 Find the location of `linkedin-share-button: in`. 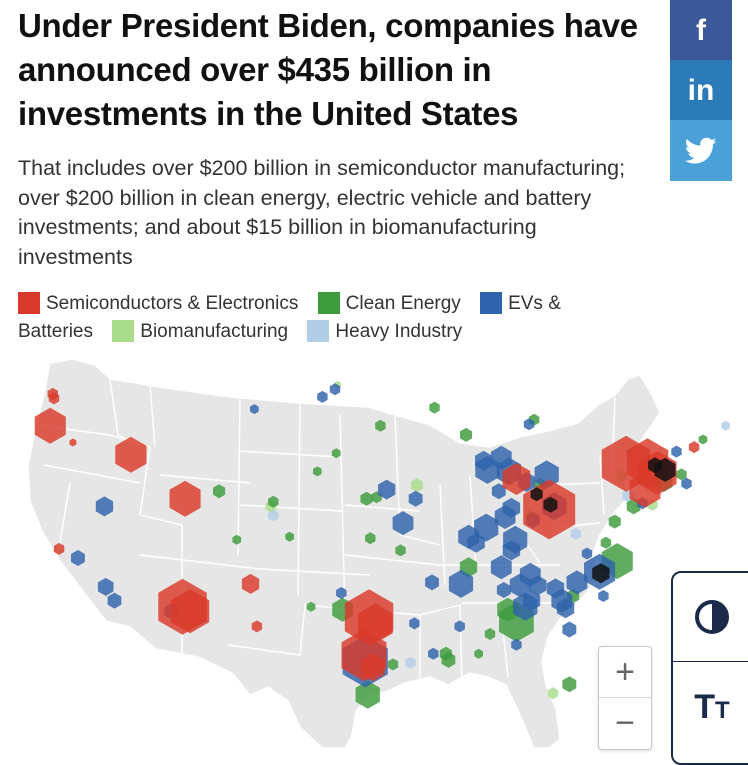

linkedin-share-button: in is located at coordinates (701, 90).